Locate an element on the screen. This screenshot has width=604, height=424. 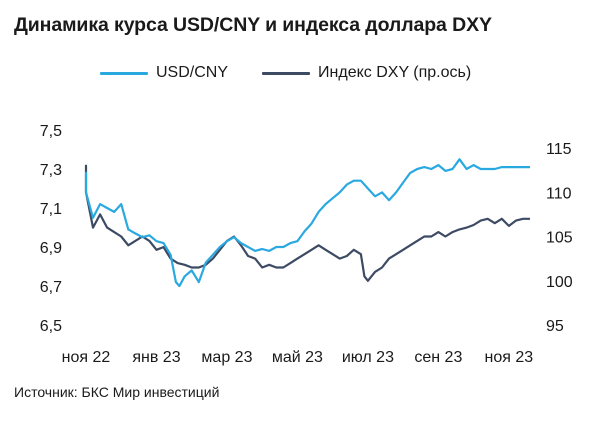
x-tick-label: ноя 23 is located at coordinates (509, 357).